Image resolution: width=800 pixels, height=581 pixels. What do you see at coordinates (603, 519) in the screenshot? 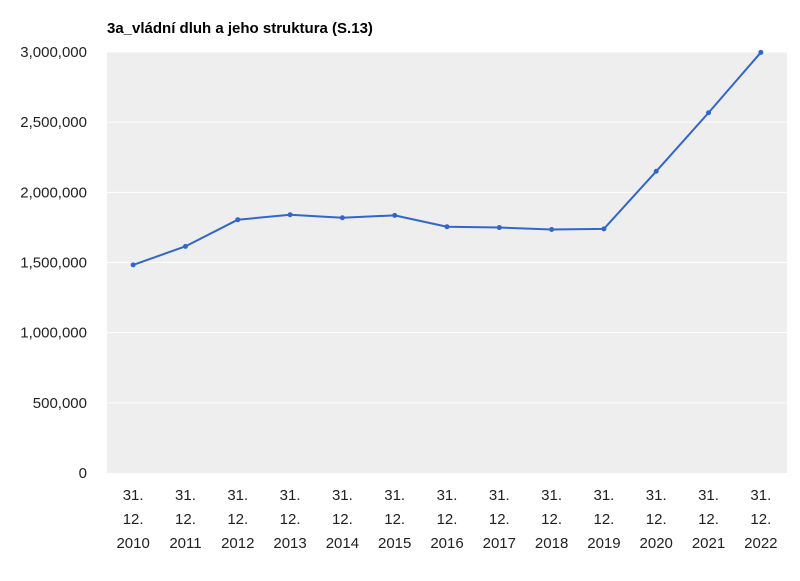
I see `x-tick-label: 31. 12. 2019` at bounding box center [603, 519].